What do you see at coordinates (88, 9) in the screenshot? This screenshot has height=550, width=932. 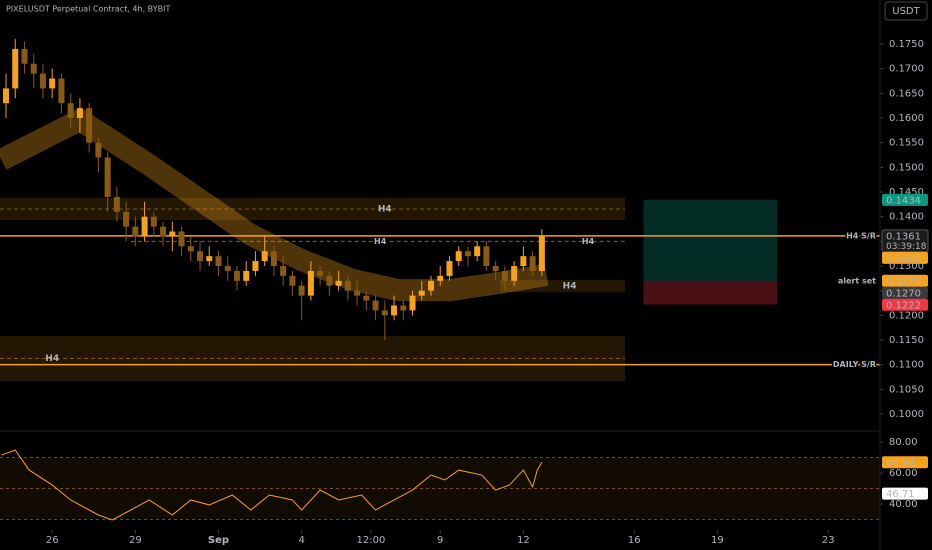 I see `chart-title: PIXELUSDT Perpetual Contract, 4h, BYBIT` at bounding box center [88, 9].